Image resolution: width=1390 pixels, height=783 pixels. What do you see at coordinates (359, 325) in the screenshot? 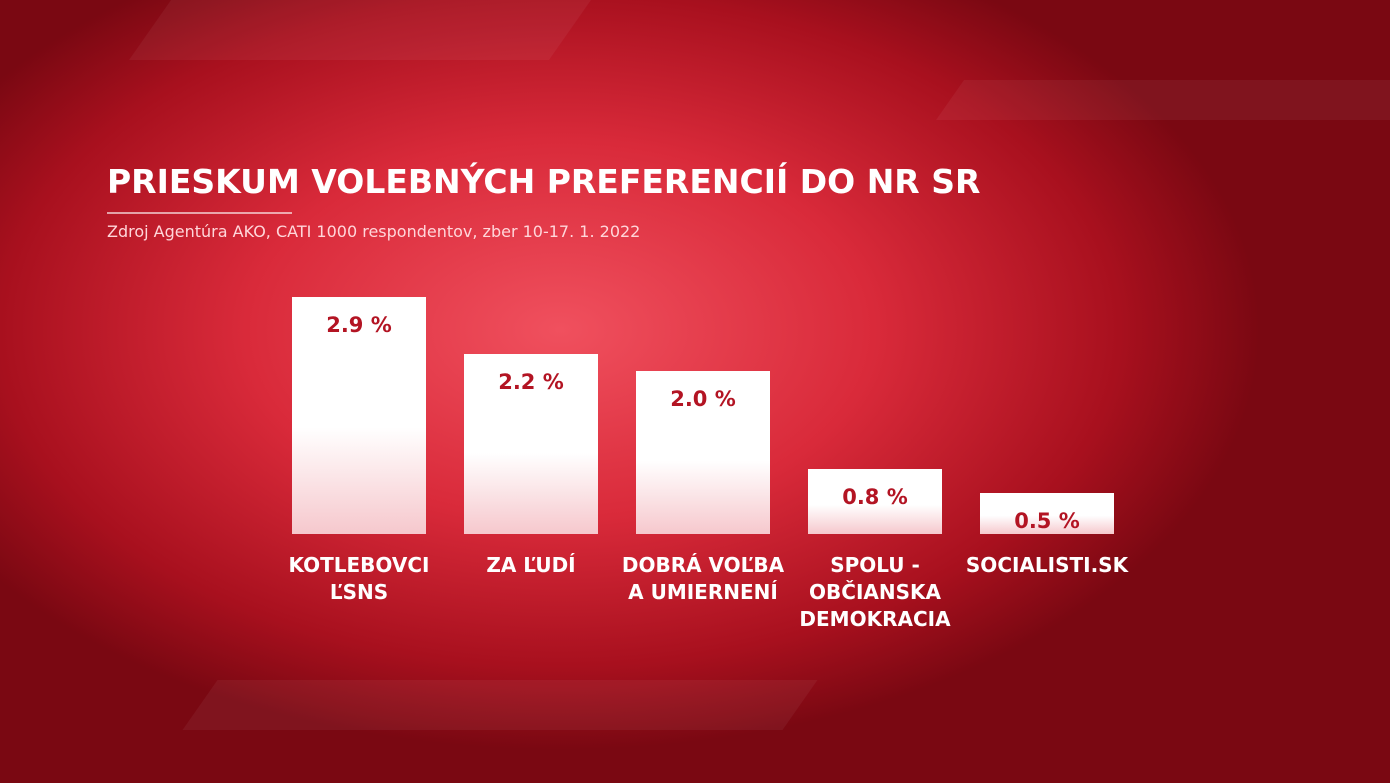
I see `value-label: 2.9 %` at bounding box center [359, 325].